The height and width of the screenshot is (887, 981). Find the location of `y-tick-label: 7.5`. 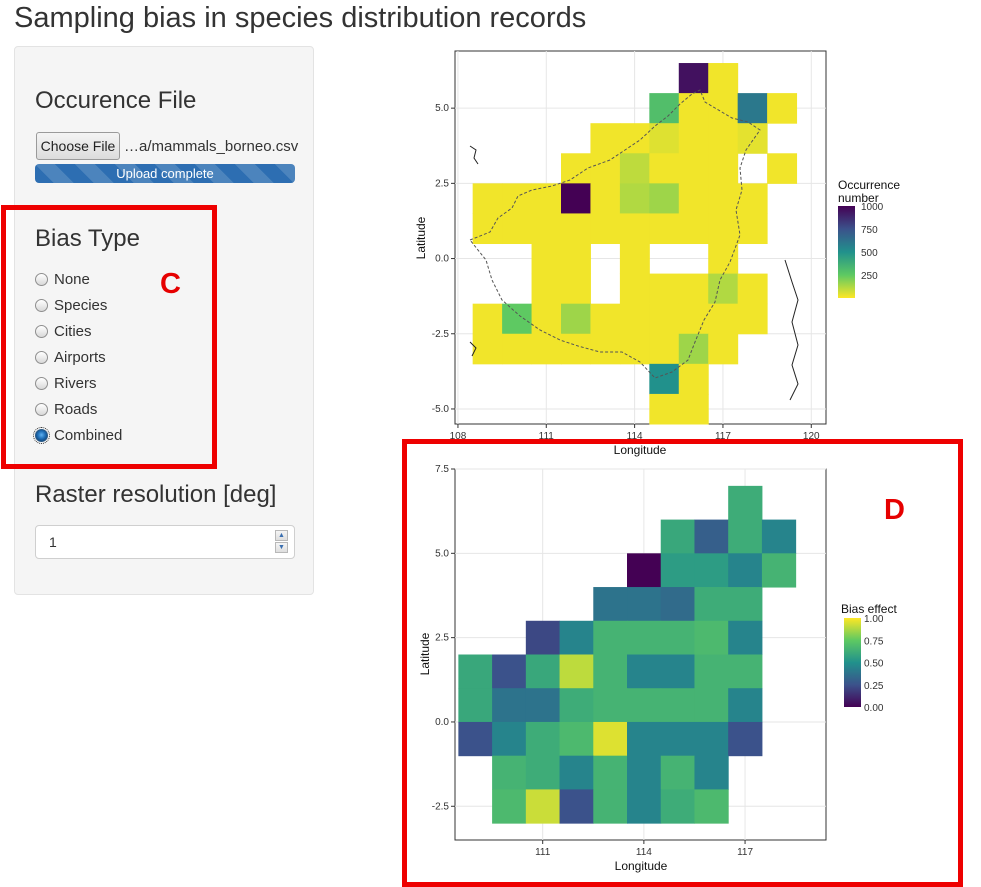

y-tick-label: 7.5 is located at coordinates (442, 469).